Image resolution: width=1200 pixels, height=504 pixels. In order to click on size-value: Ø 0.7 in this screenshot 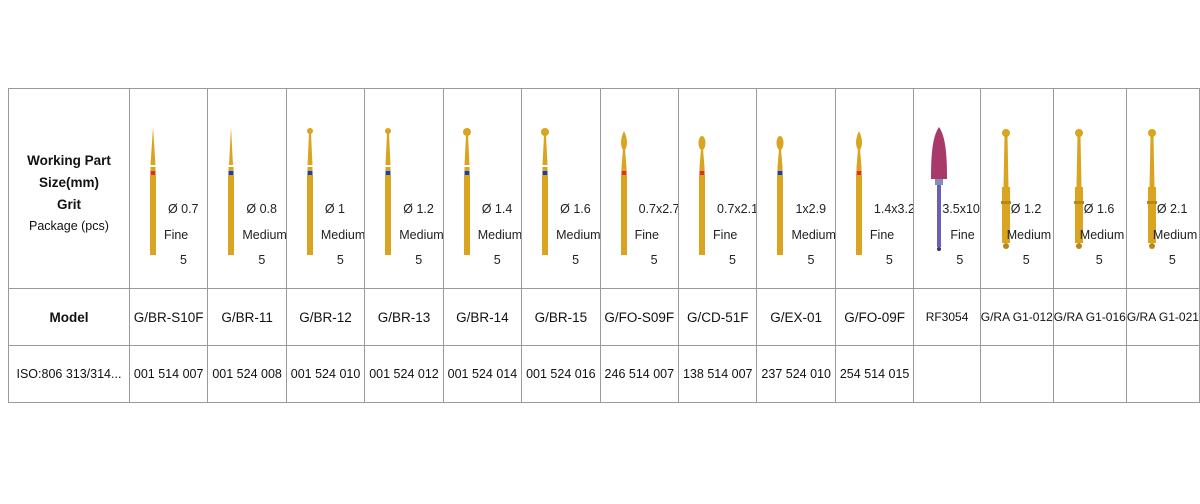, I will do `click(183, 209)`.